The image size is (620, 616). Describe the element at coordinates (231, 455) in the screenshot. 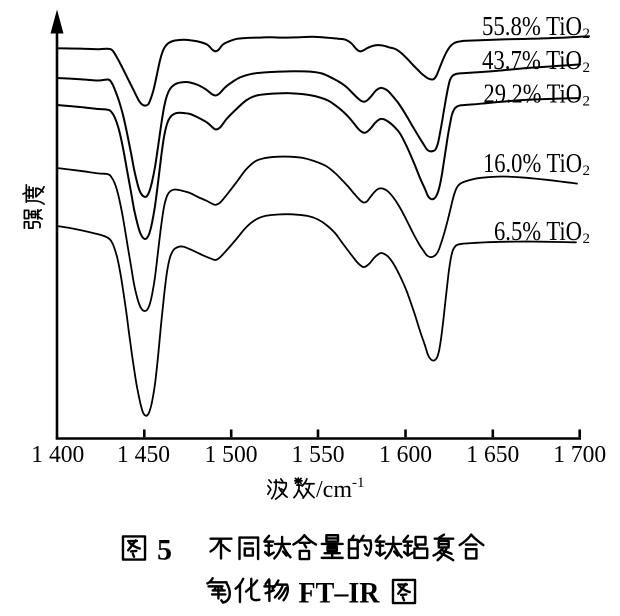

I see `svg-text: 1 500` at that location.